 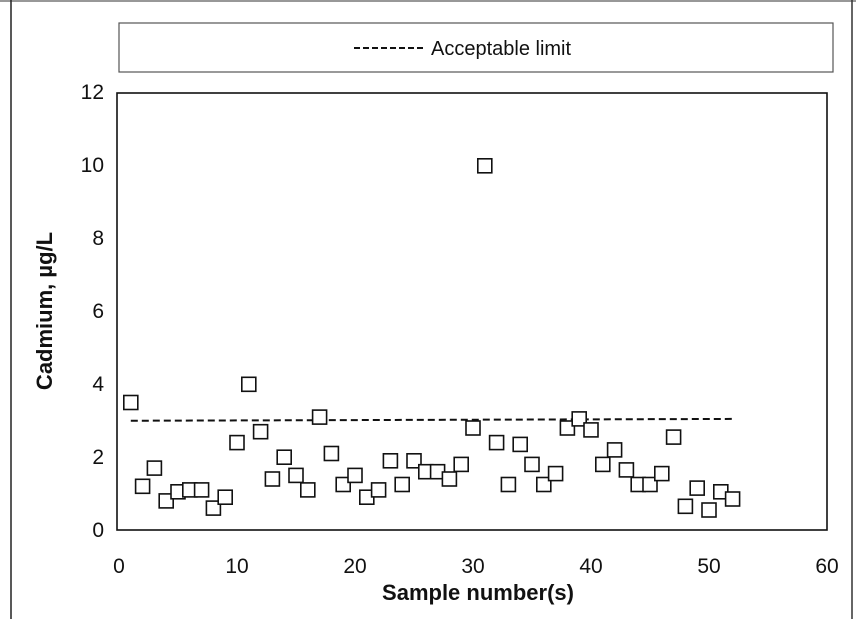 I want to click on x-tick-label: 20, so click(x=354, y=566).